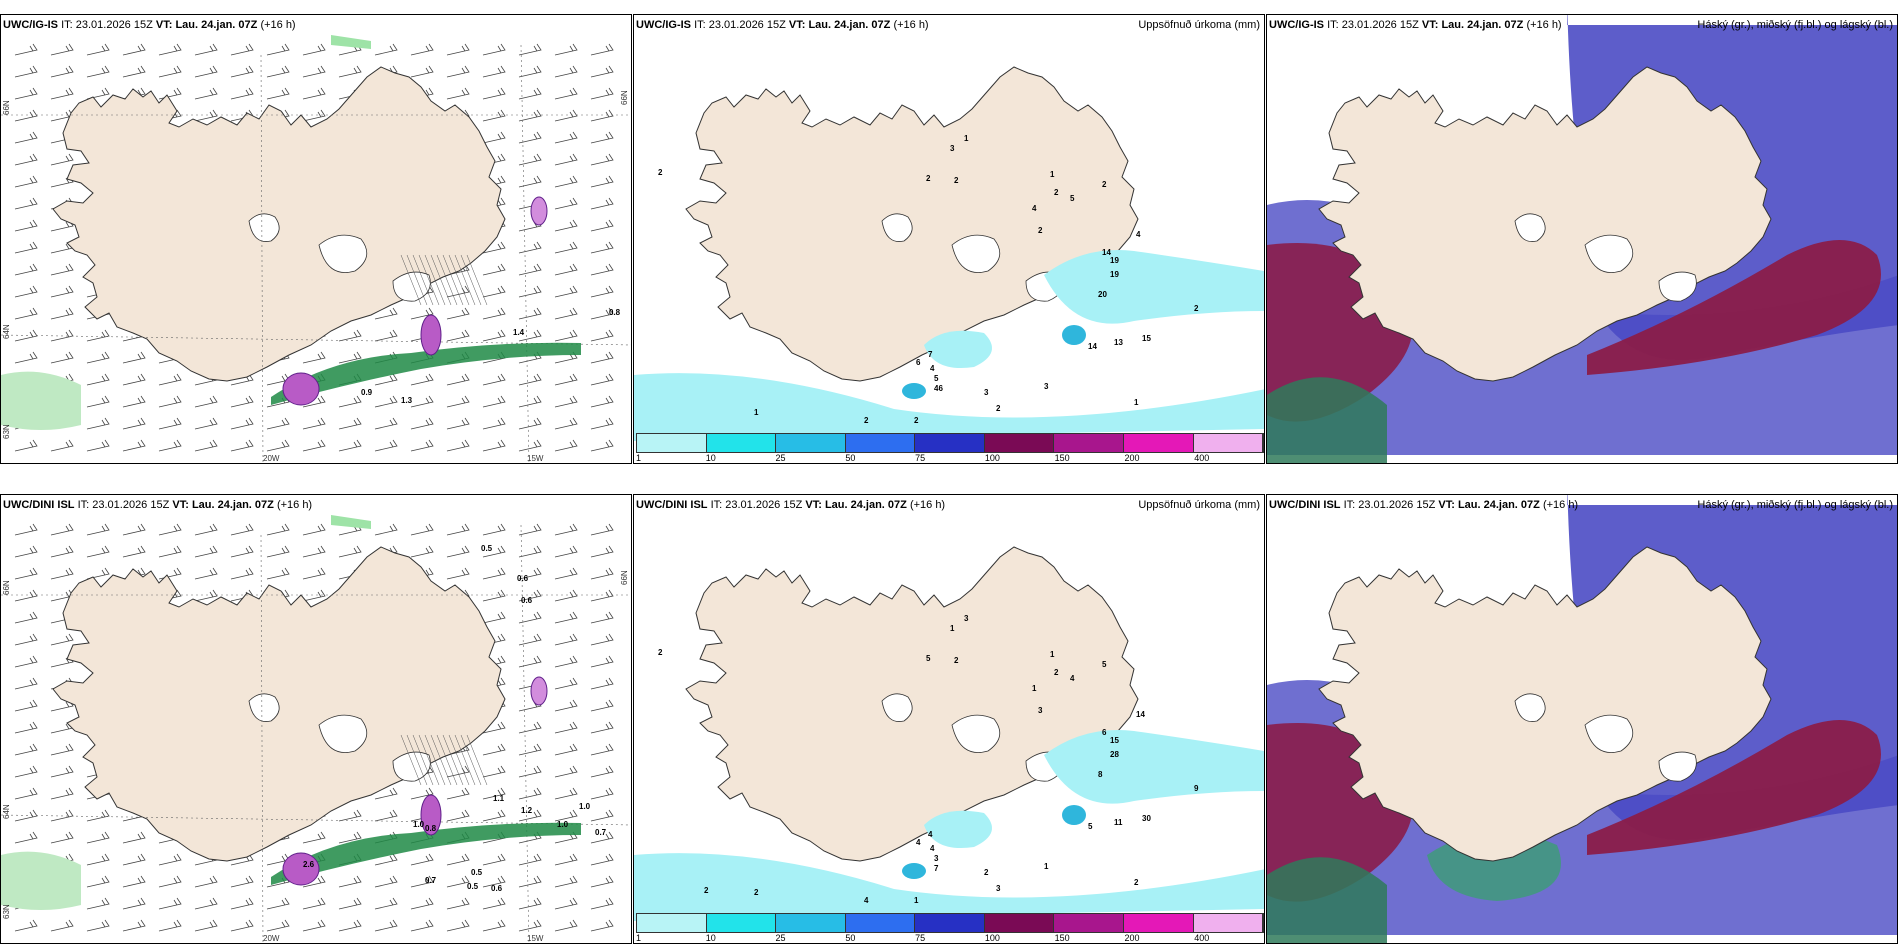 The width and height of the screenshot is (1900, 950). What do you see at coordinates (938, 388) in the screenshot?
I see `value-label: 46` at bounding box center [938, 388].